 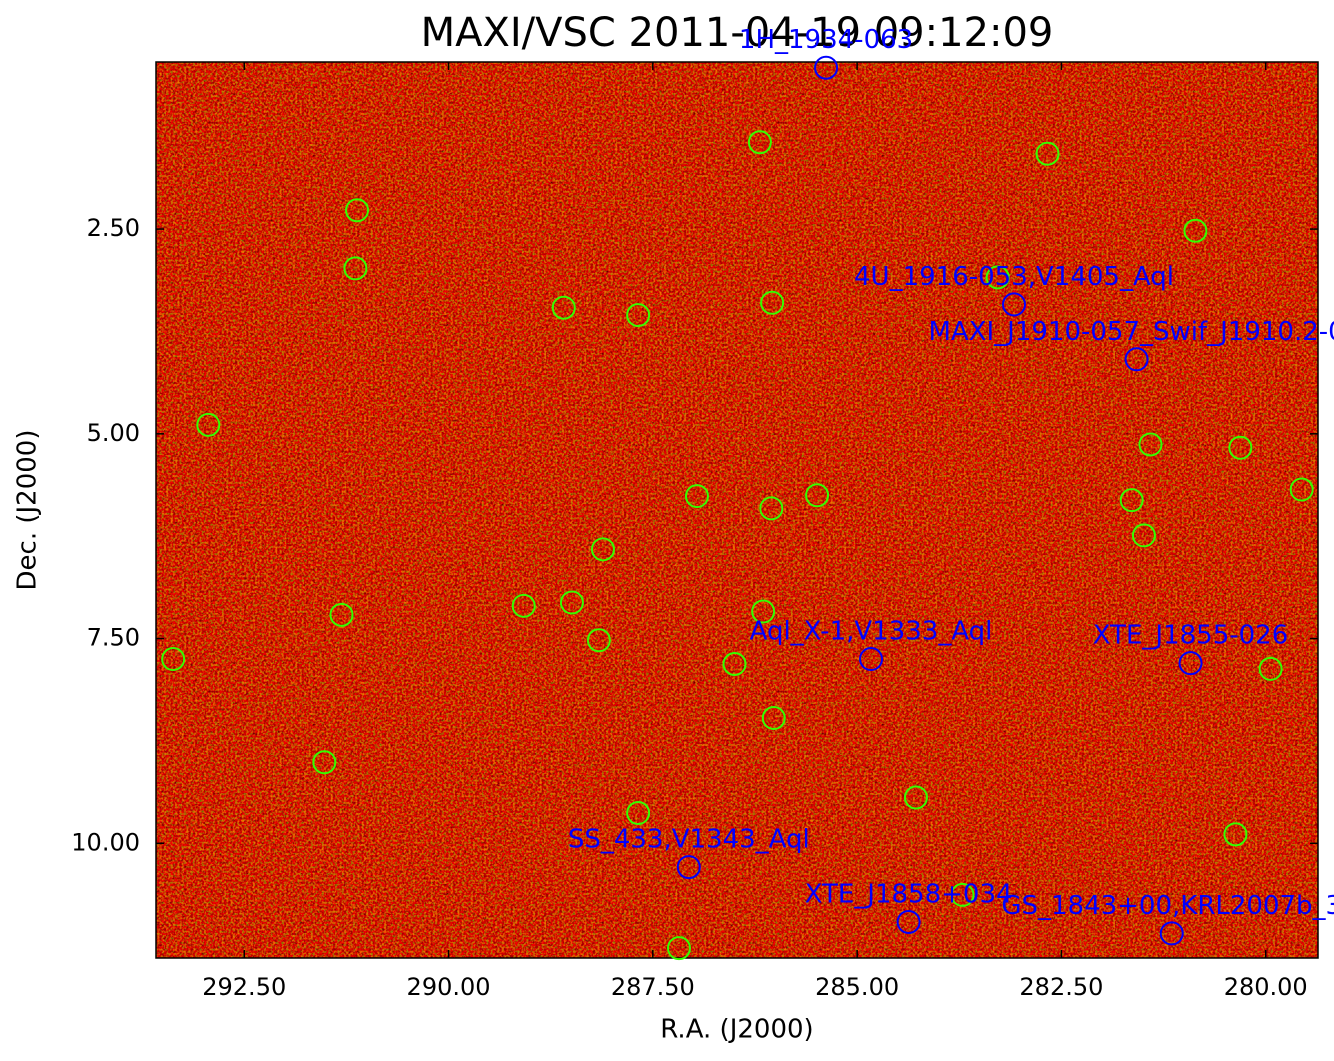 I want to click on source-label: XTE_J1855-026, so click(x=1191, y=636).